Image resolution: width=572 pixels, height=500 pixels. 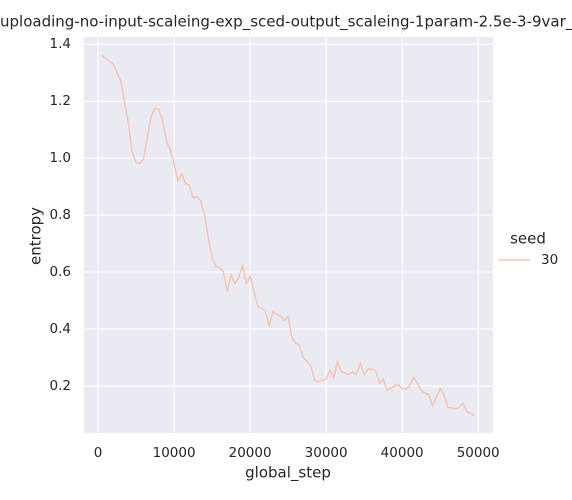 I want to click on y-tick-label: 0.6, so click(x=60, y=272).